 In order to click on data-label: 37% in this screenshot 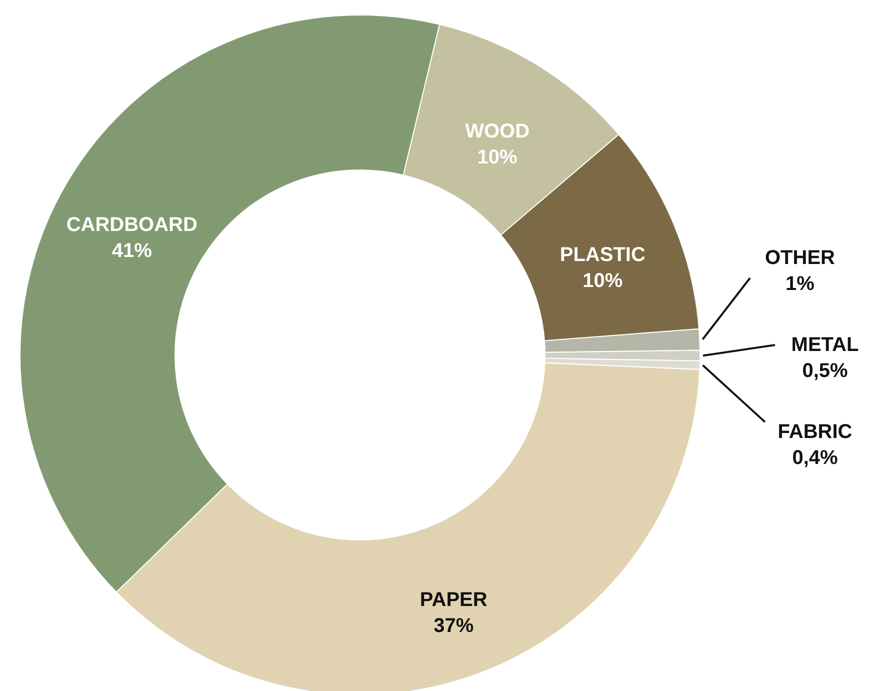, I will do `click(454, 626)`.